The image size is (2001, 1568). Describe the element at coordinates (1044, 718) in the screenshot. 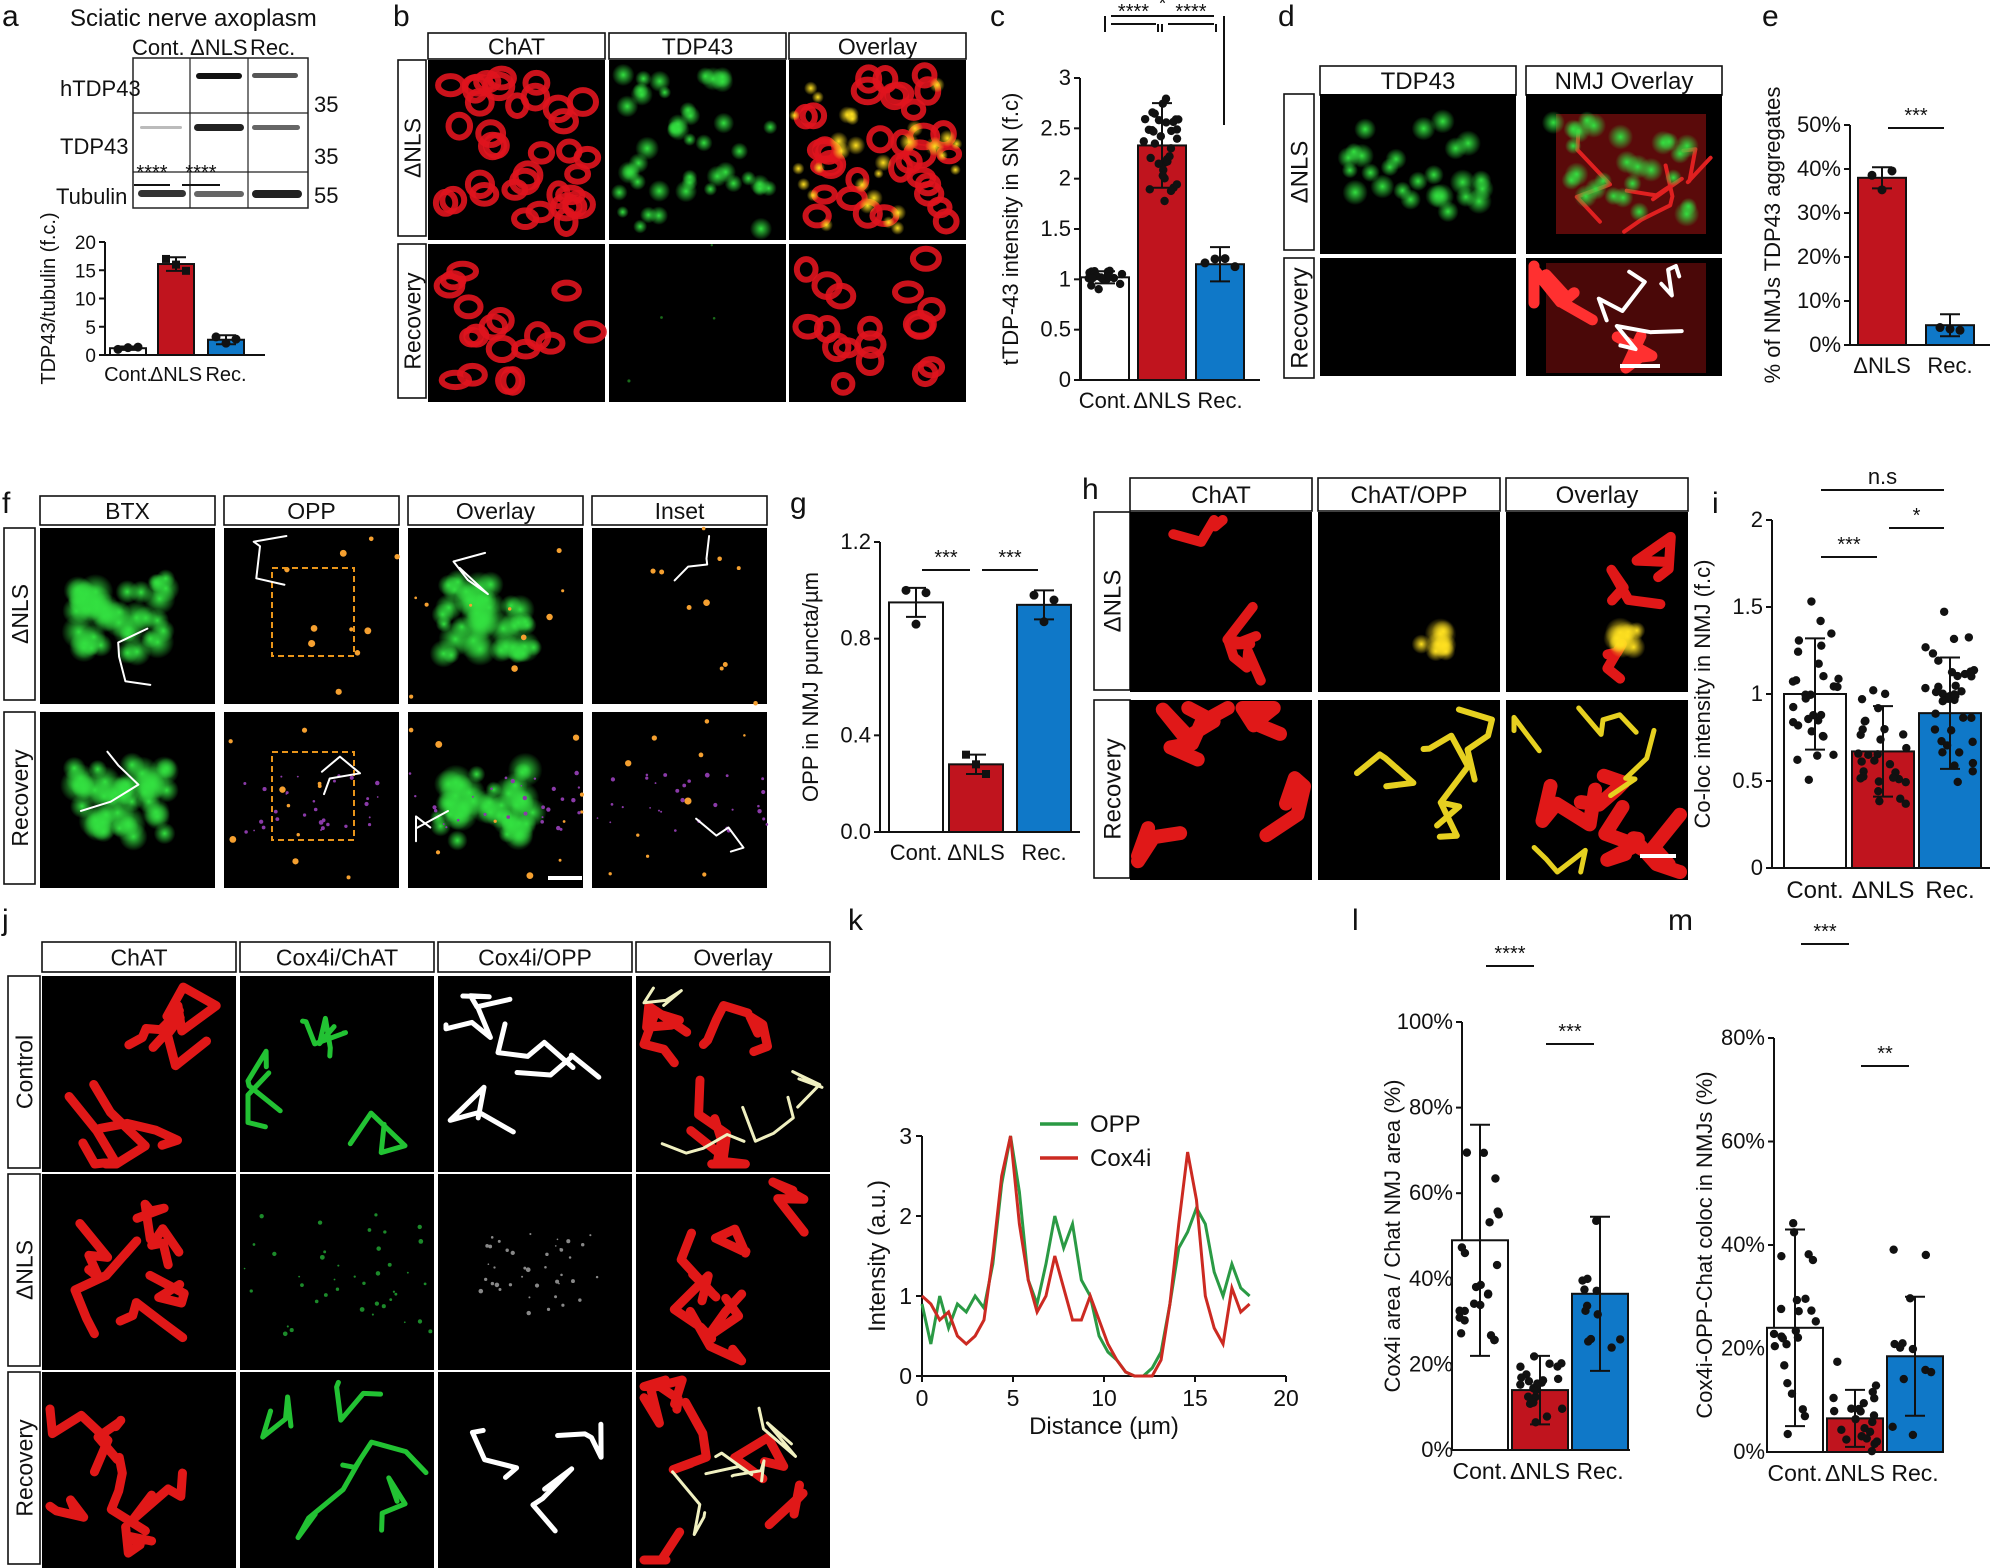

I see `bar-Rec.` at that location.